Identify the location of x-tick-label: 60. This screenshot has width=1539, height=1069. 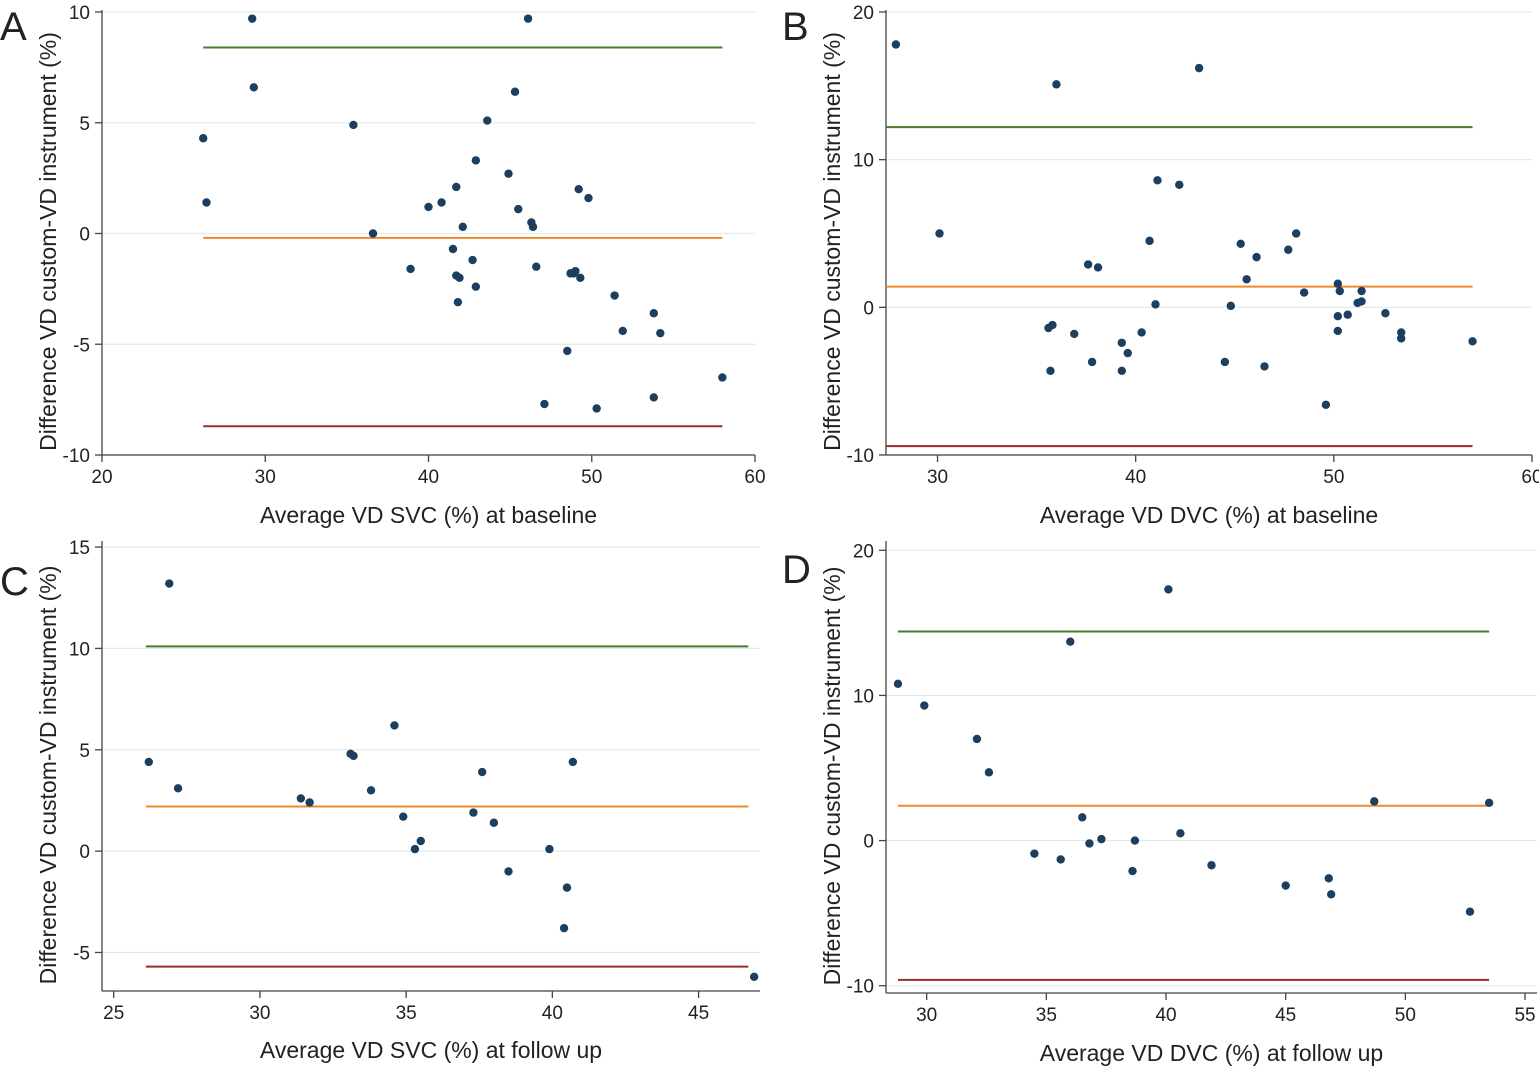
(1530, 477).